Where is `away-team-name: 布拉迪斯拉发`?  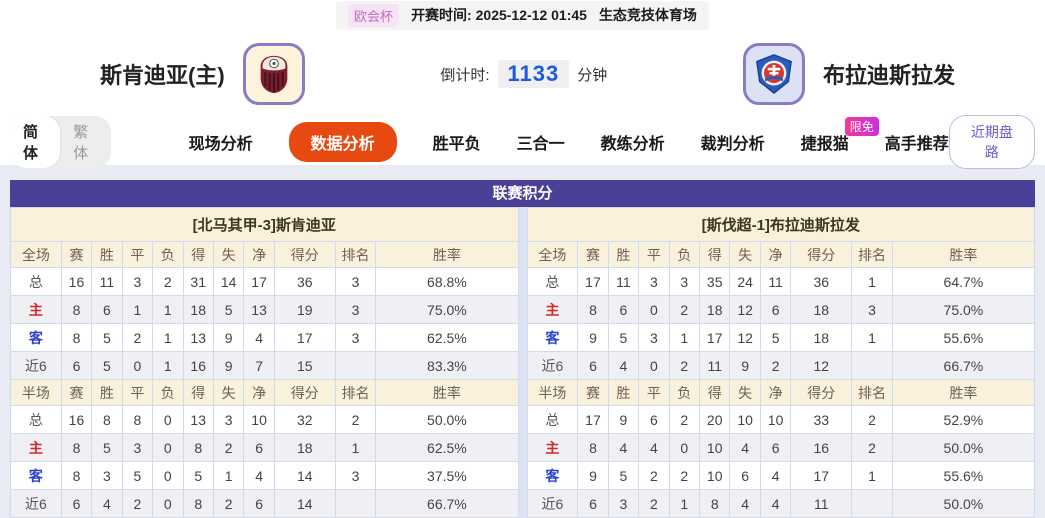
away-team-name: 布拉迪斯拉发 is located at coordinates (888, 75).